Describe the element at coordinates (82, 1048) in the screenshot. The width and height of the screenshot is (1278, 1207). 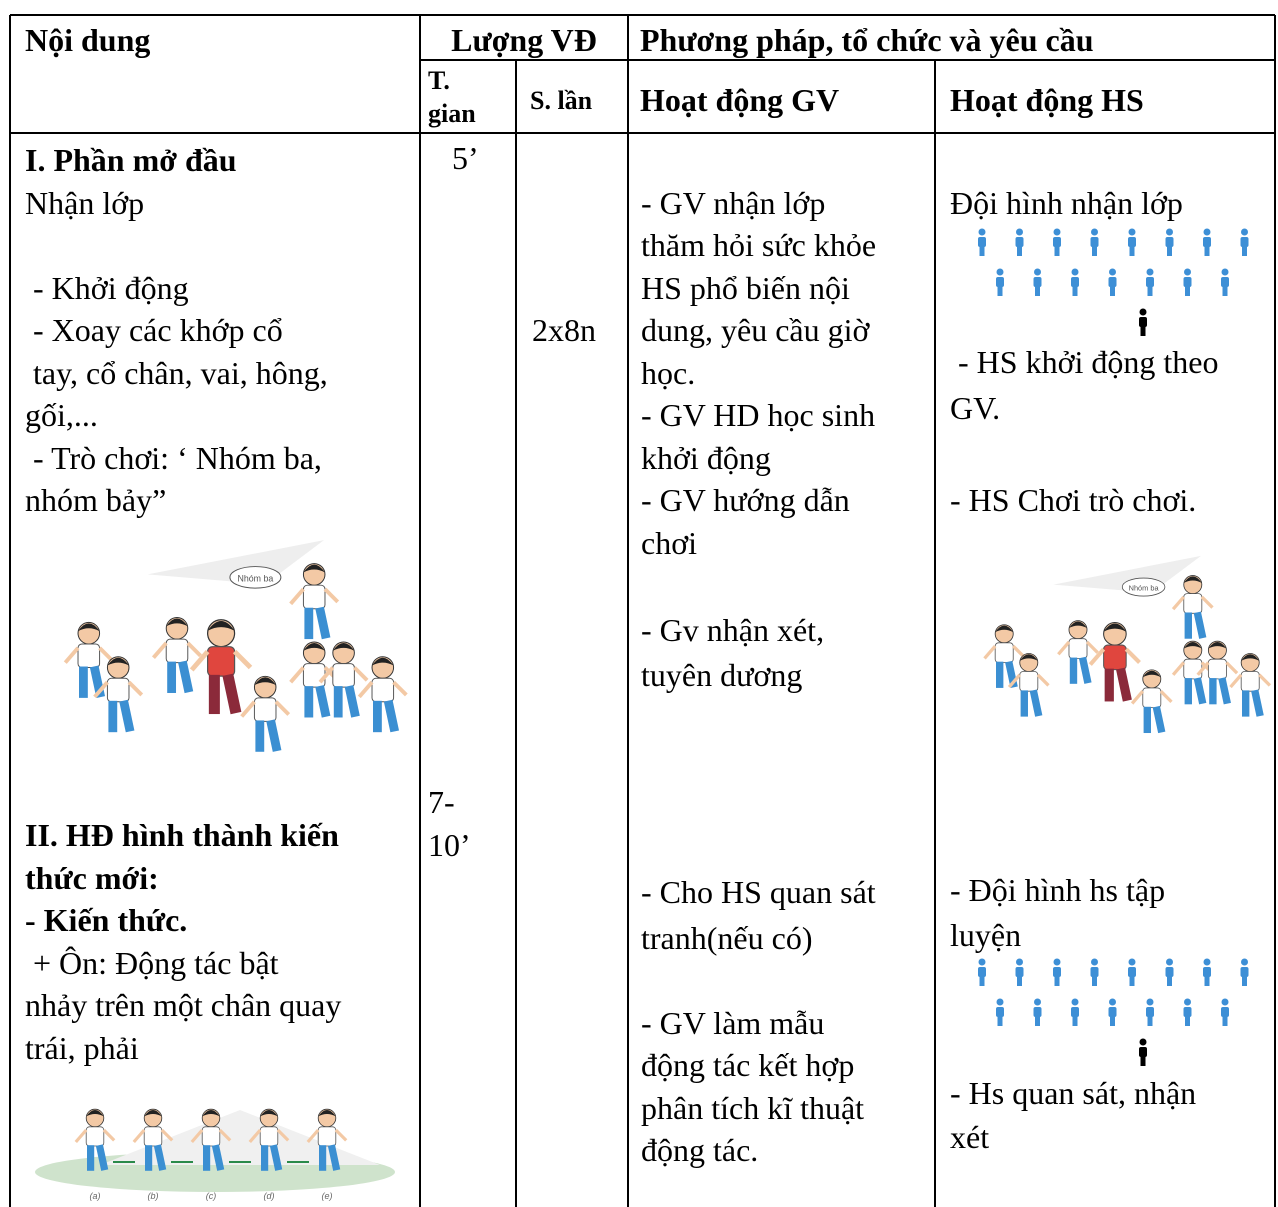
I see `cell-text: trái, phải` at that location.